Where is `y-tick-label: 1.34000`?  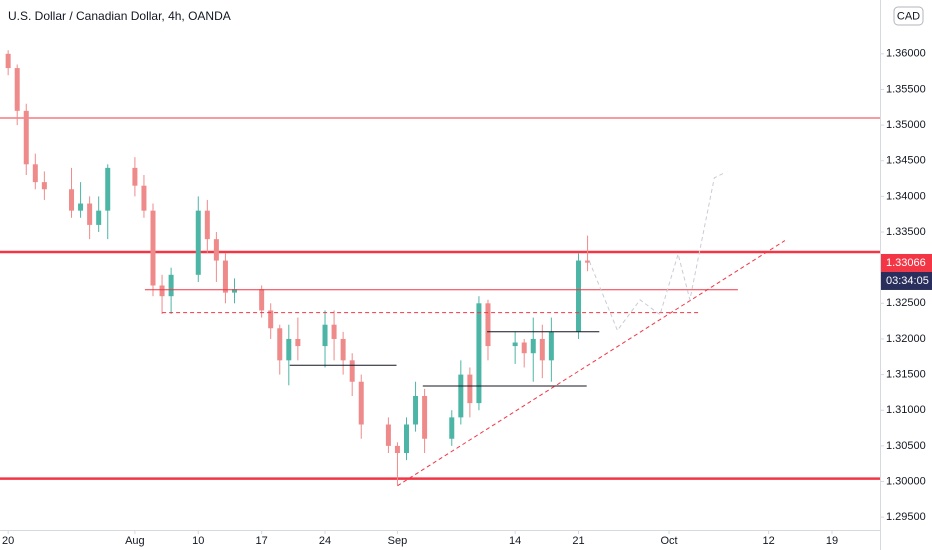 y-tick-label: 1.34000 is located at coordinates (906, 196).